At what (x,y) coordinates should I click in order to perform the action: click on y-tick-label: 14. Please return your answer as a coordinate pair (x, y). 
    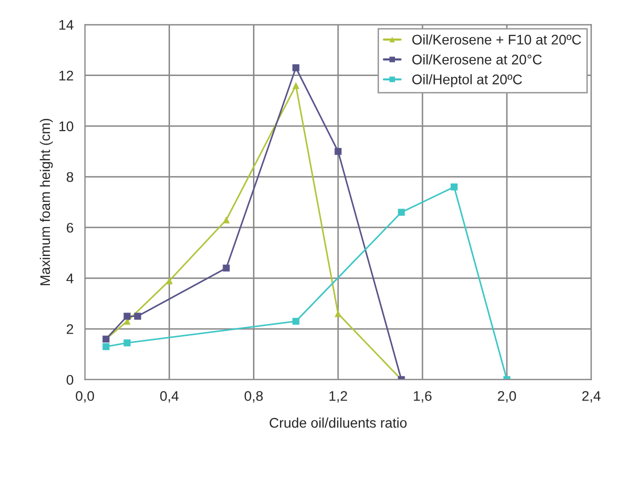
    Looking at the image, I should click on (66, 25).